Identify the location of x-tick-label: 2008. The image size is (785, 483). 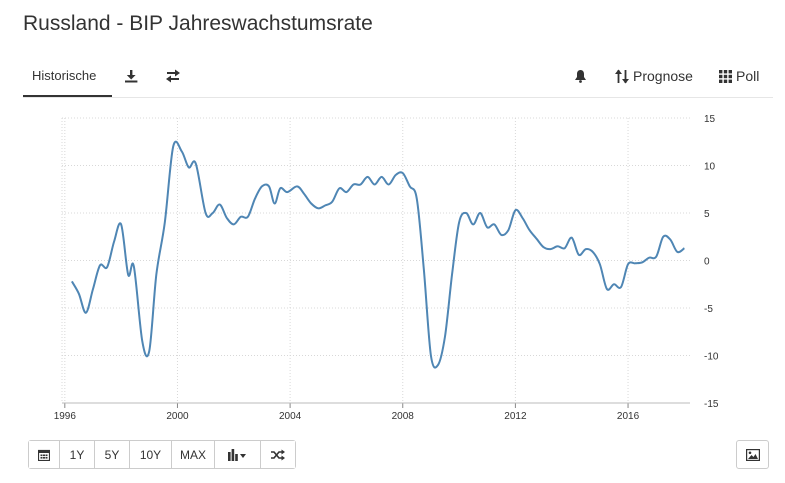
(403, 416).